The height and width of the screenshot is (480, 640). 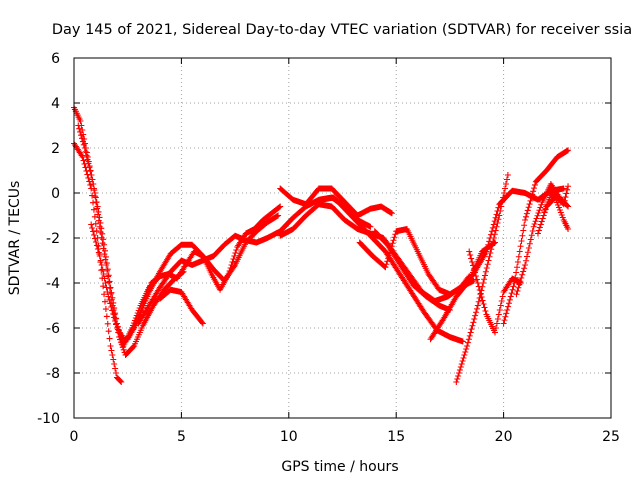 I want to click on x-tick-label: 15, so click(x=396, y=437).